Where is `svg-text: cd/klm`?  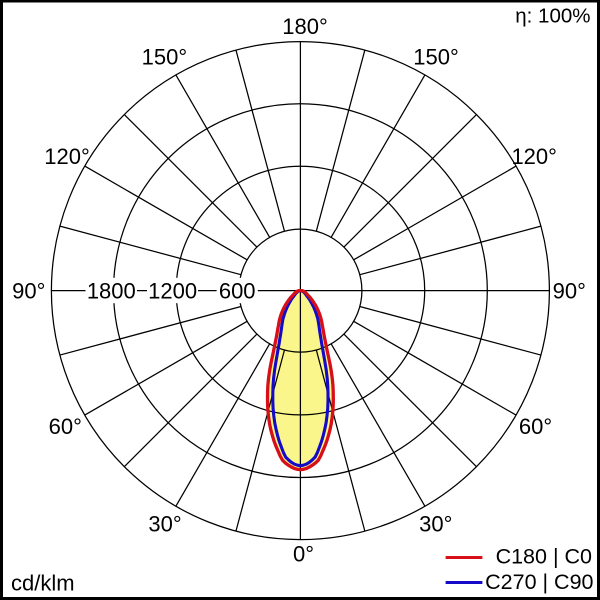 svg-text: cd/klm is located at coordinates (43, 583).